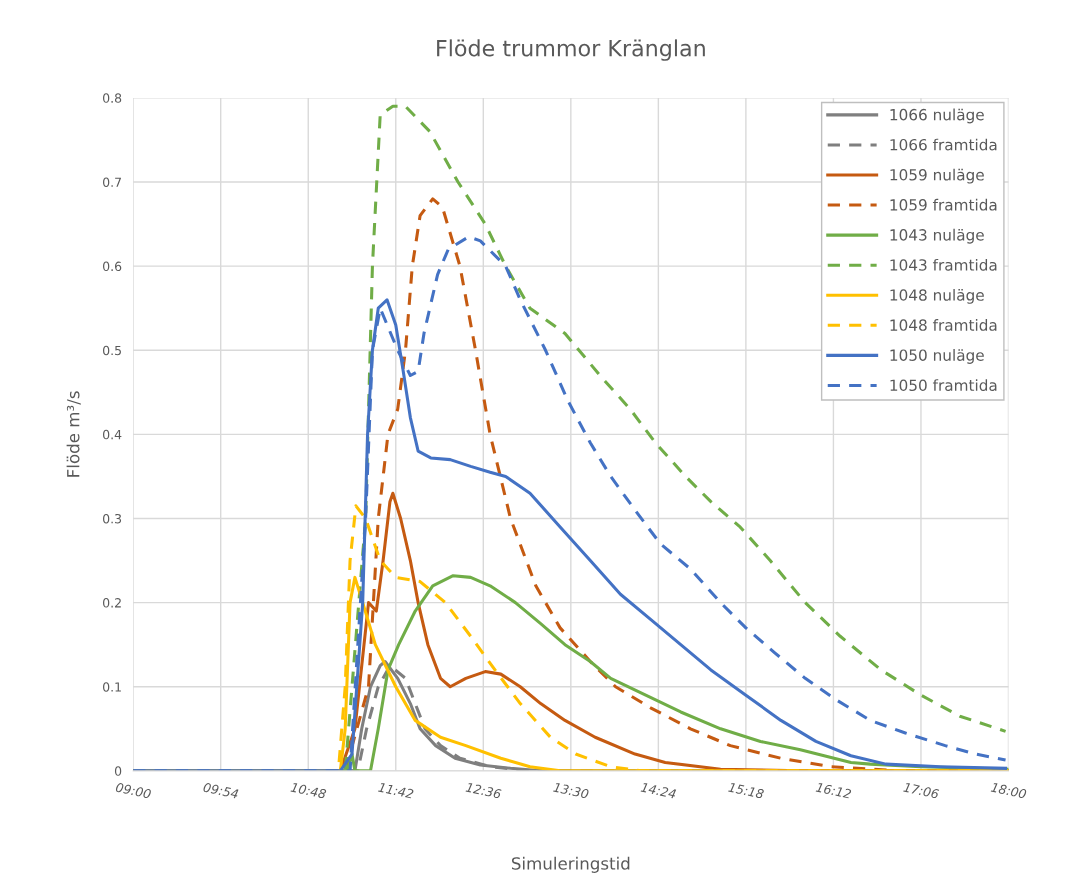 This screenshot has width=1074, height=882. What do you see at coordinates (112, 434) in the screenshot?
I see `y-tick-label: 0.4` at bounding box center [112, 434].